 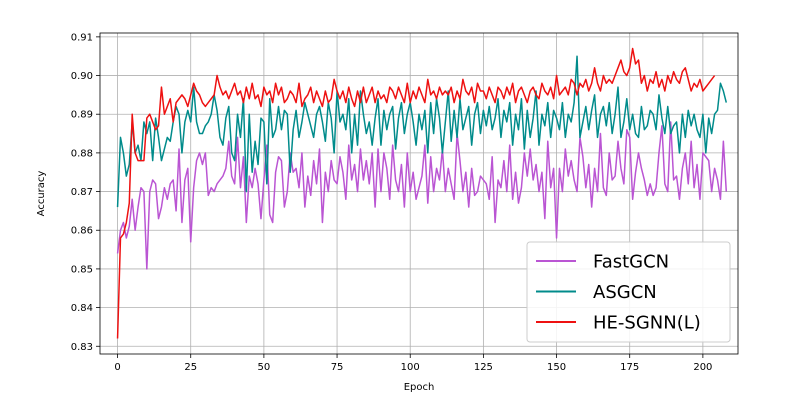 I want to click on y-tick-label: 0.90, so click(x=82, y=76).